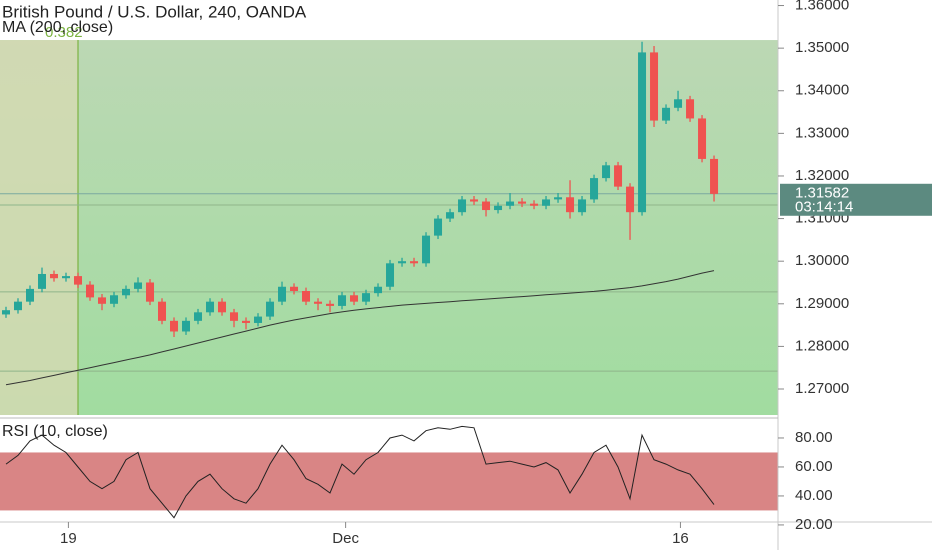 This screenshot has height=550, width=932. I want to click on x-tick-label: 16, so click(680, 538).